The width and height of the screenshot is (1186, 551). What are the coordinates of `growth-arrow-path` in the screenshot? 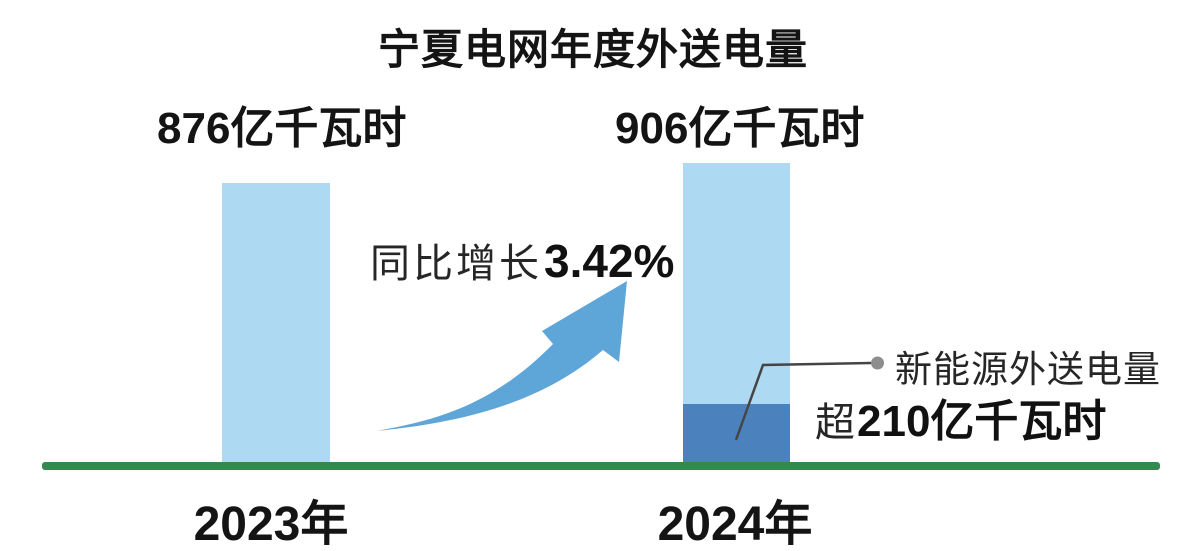 It's located at (501, 356).